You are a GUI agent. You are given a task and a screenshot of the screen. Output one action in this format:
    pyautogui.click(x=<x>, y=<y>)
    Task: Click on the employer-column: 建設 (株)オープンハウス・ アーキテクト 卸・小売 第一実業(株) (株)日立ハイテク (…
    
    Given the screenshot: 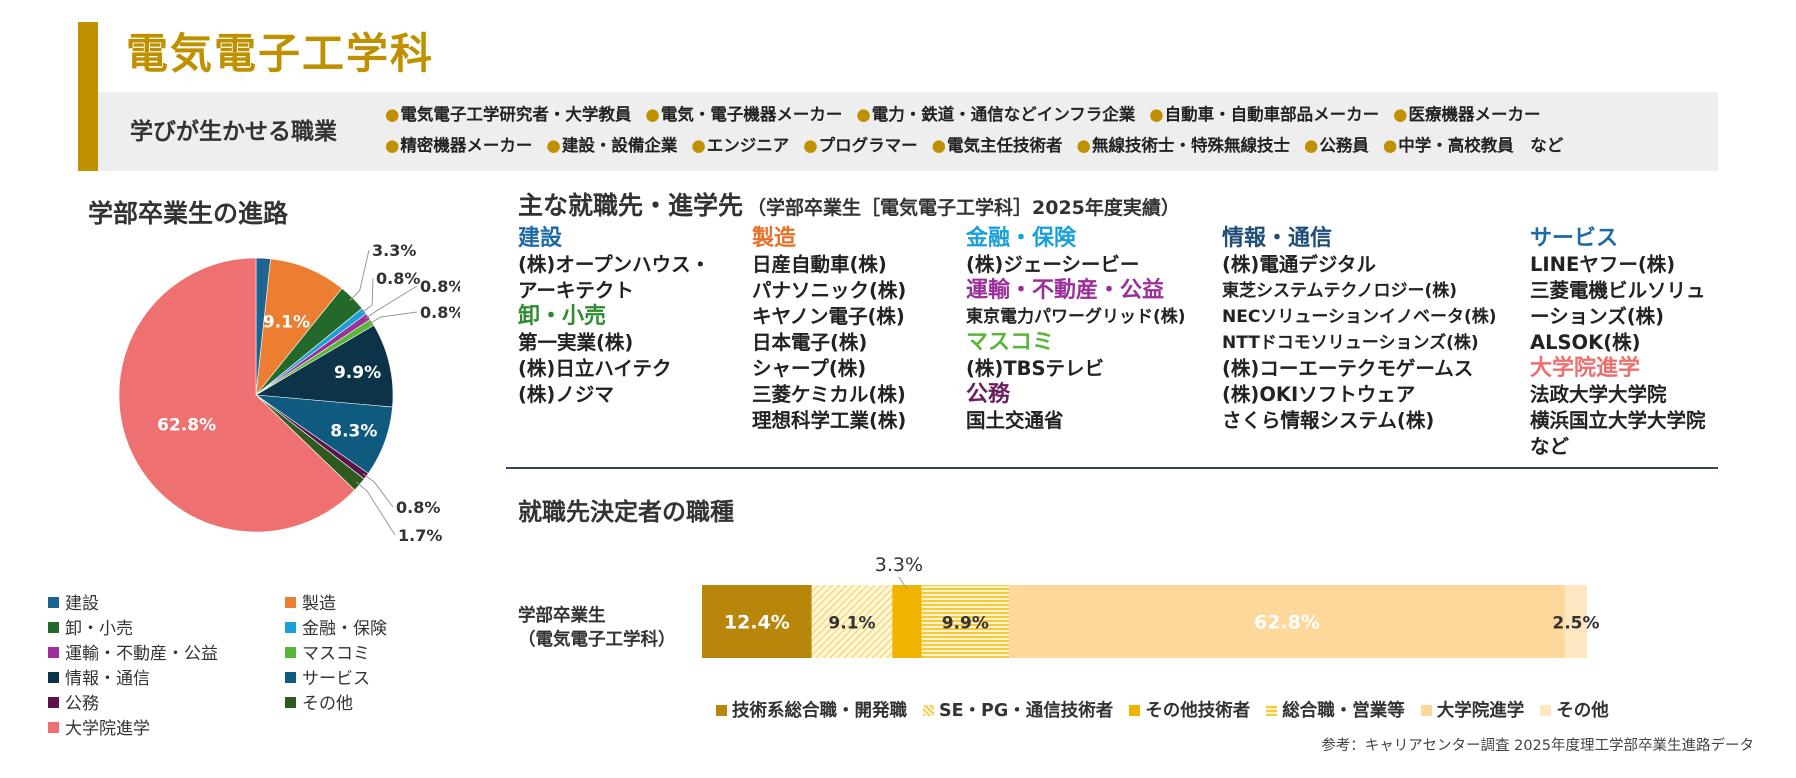 What is the action you would take?
    pyautogui.click(x=614, y=317)
    